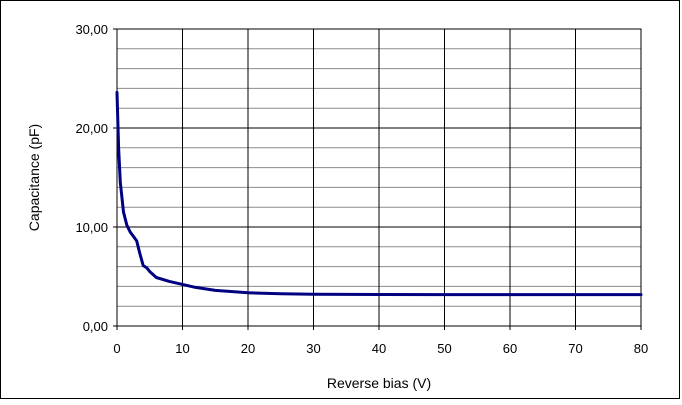 The height and width of the screenshot is (405, 682). I want to click on y-tick-label: 0,00, so click(95, 326).